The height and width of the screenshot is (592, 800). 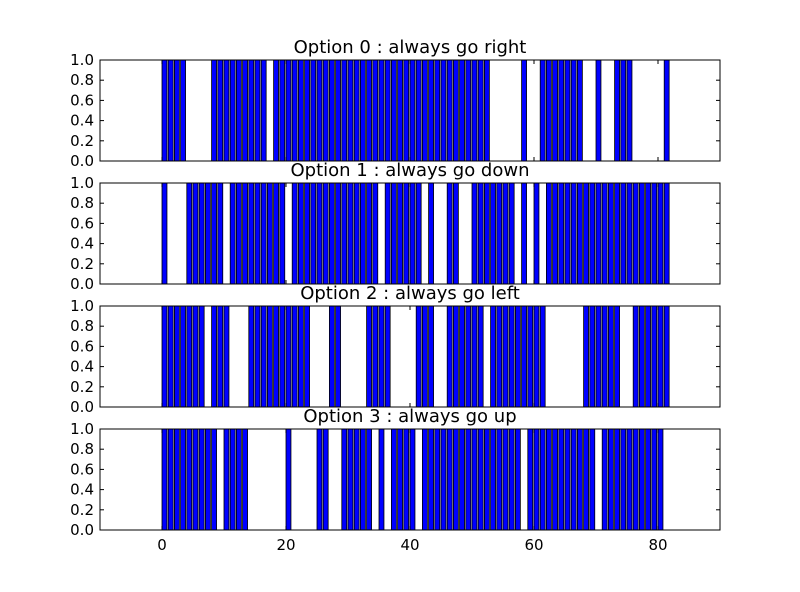 I want to click on bars, so click(x=415, y=356).